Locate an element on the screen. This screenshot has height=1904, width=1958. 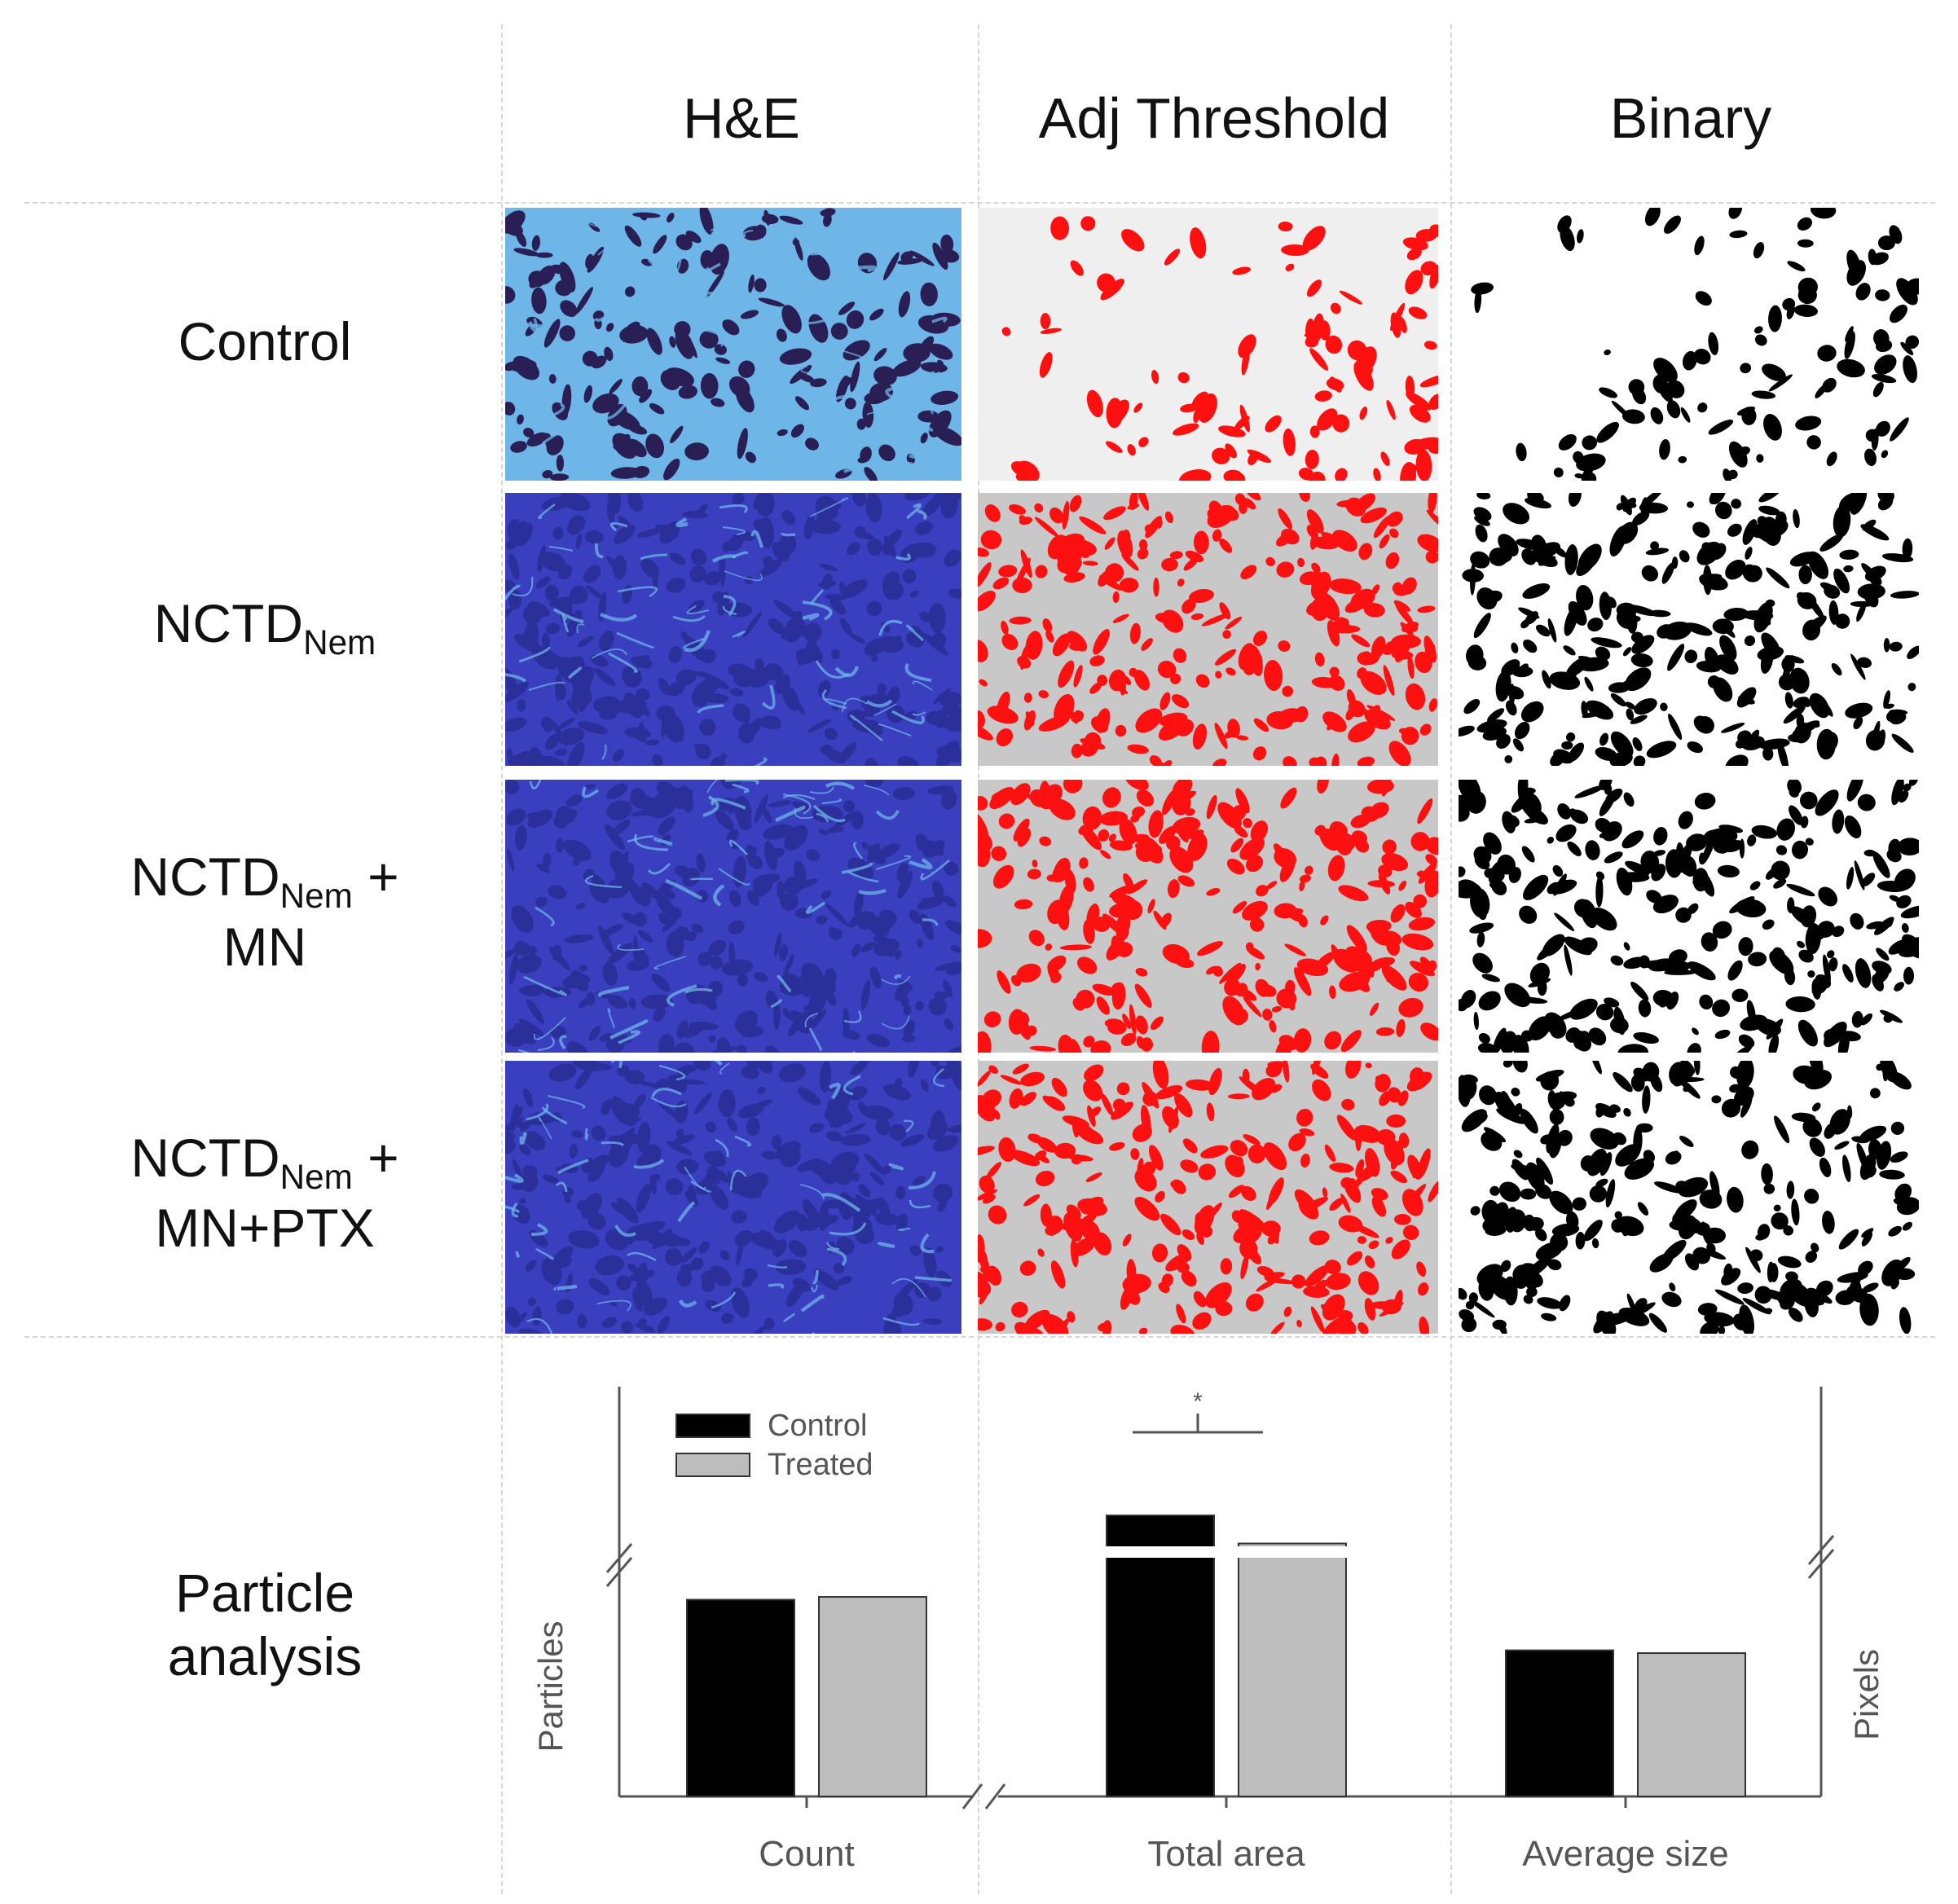
column-header-threshold: Adj Threshold is located at coordinates (1214, 118).